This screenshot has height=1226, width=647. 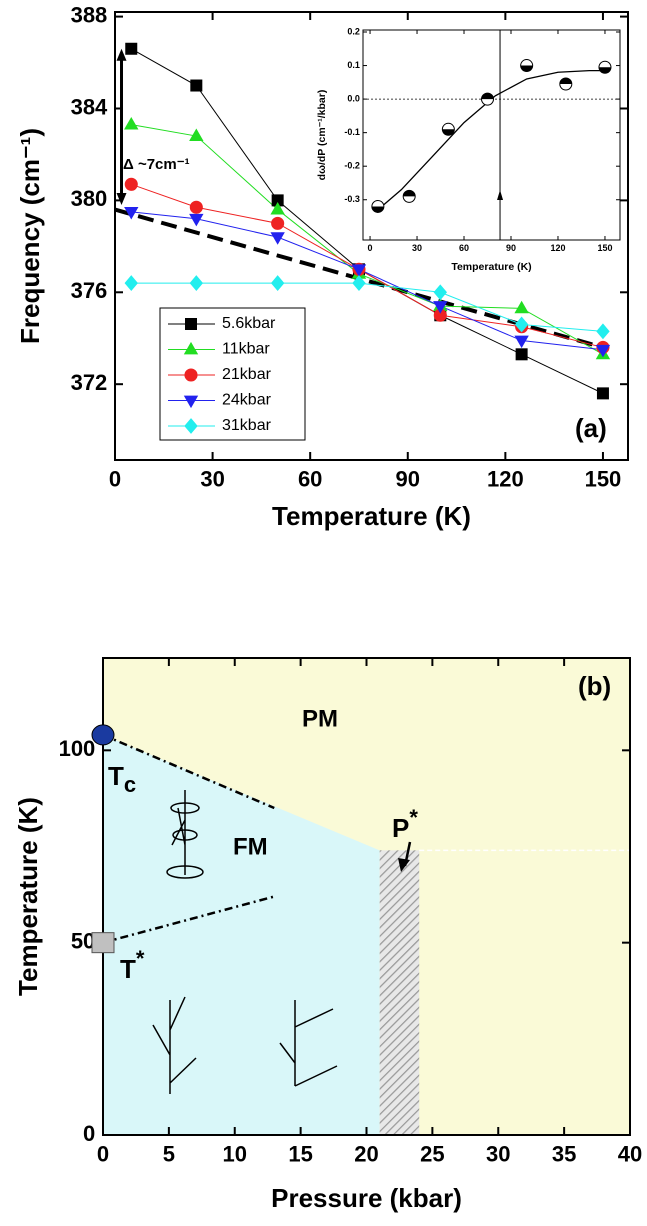 What do you see at coordinates (130, 784) in the screenshot?
I see `label-sub: c` at bounding box center [130, 784].